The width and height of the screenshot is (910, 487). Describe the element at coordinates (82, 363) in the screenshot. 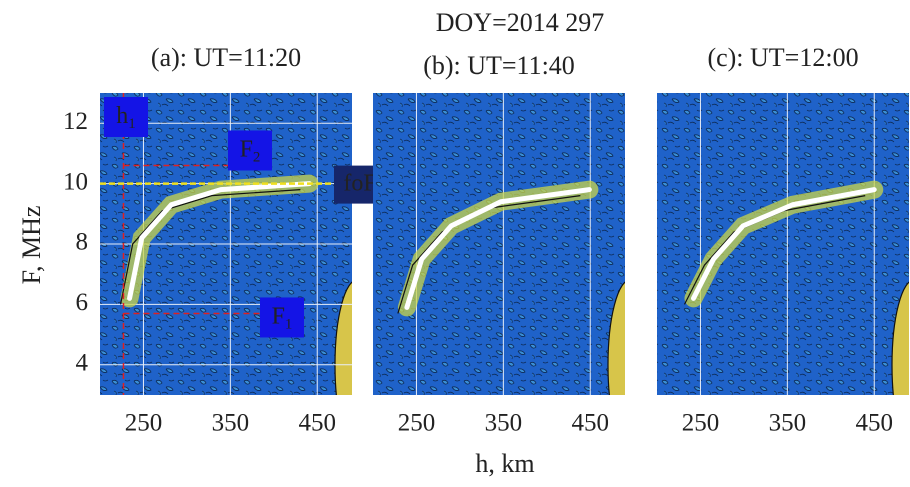

I see `y-tick-label: 4` at that location.